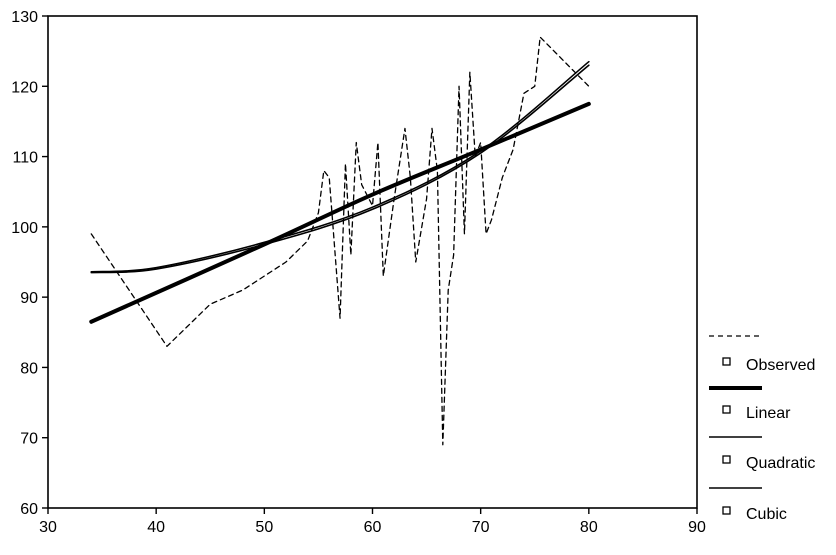 This screenshot has width=836, height=555. Describe the element at coordinates (780, 463) in the screenshot. I see `legend-label-quadratic: Quadratic` at that location.